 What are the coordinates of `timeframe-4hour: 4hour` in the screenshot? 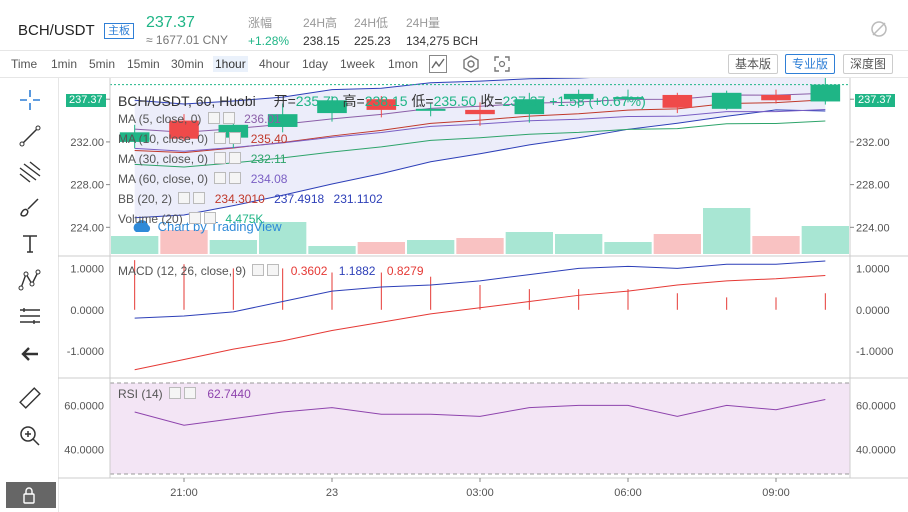 It's located at (274, 64).